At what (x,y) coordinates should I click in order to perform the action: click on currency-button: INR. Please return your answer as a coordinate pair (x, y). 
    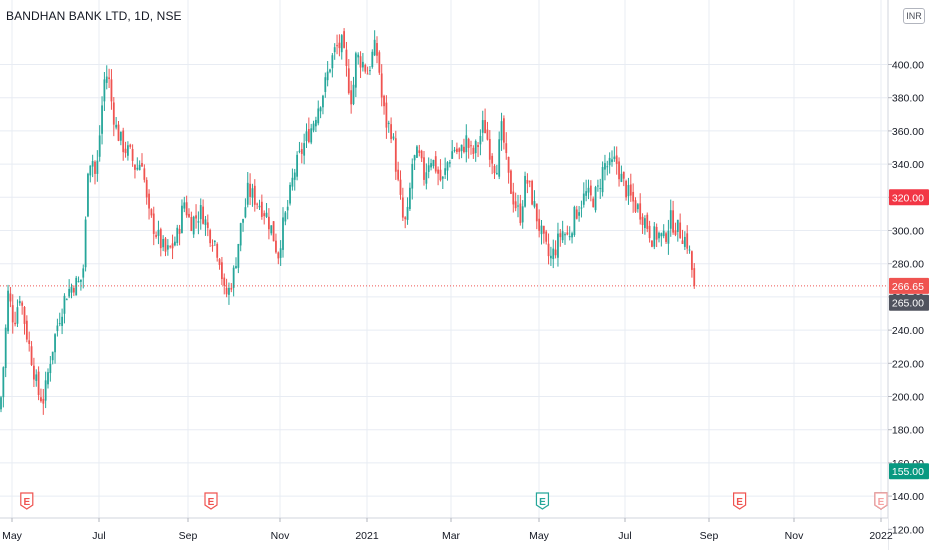
    Looking at the image, I should click on (914, 16).